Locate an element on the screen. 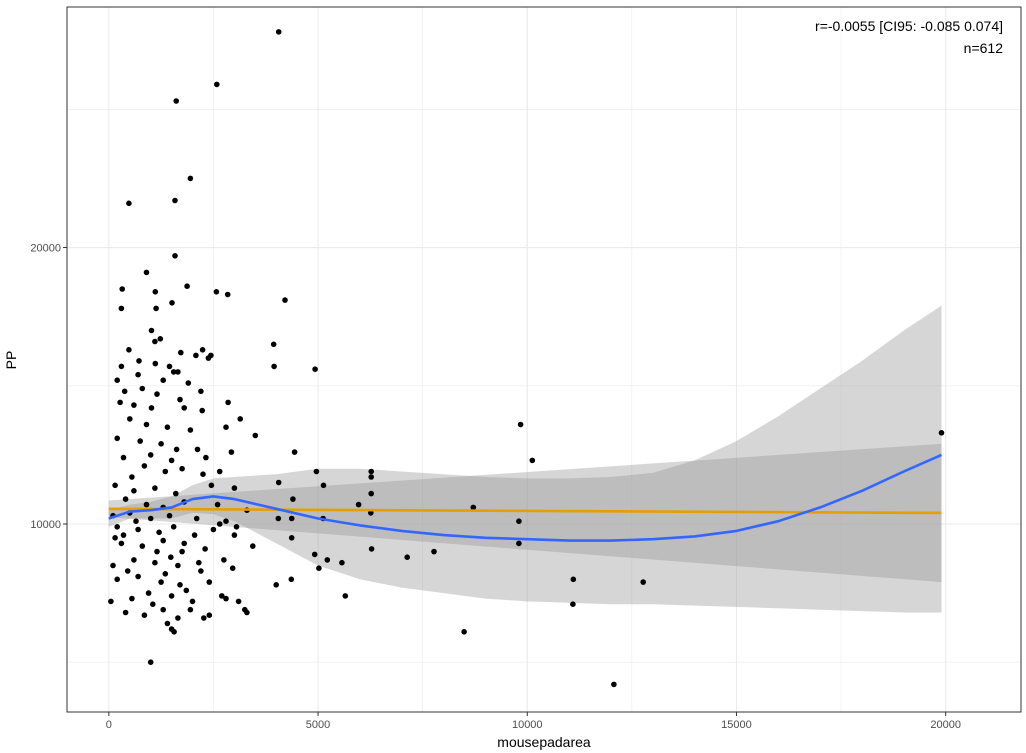  x-tick-label: 20000 is located at coordinates (945, 725).